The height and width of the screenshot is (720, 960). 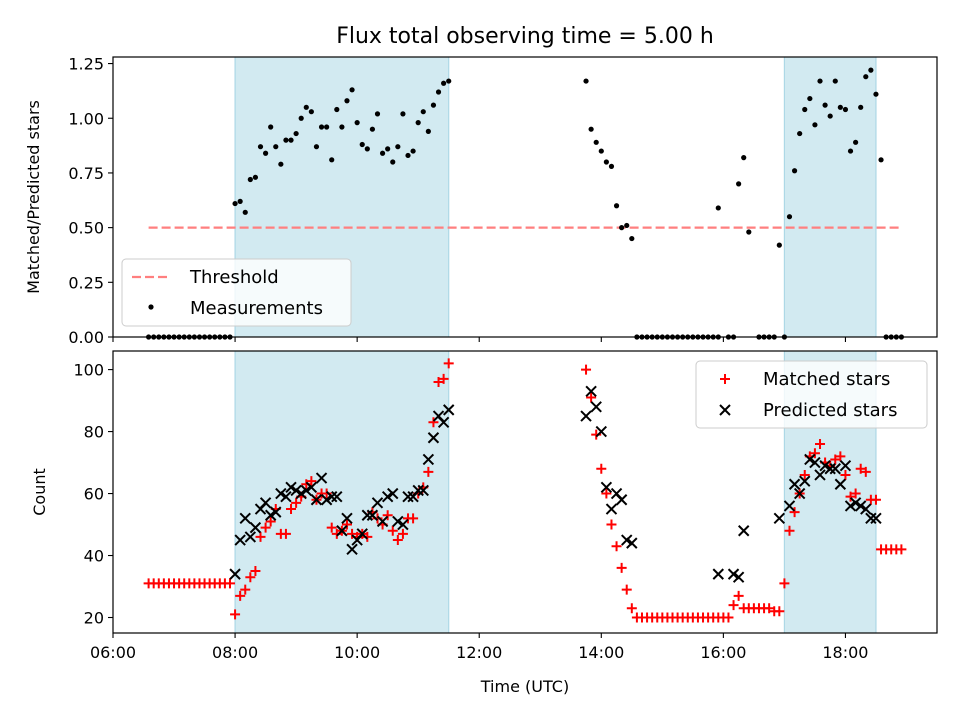 What do you see at coordinates (479, 652) in the screenshot?
I see `x-tick-label: 12:00` at bounding box center [479, 652].